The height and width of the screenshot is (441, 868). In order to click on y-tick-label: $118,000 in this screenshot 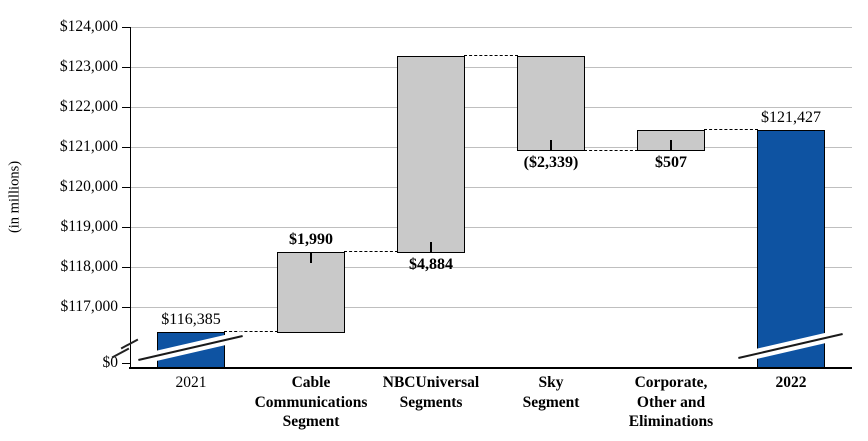, I will do `click(89, 266)`.